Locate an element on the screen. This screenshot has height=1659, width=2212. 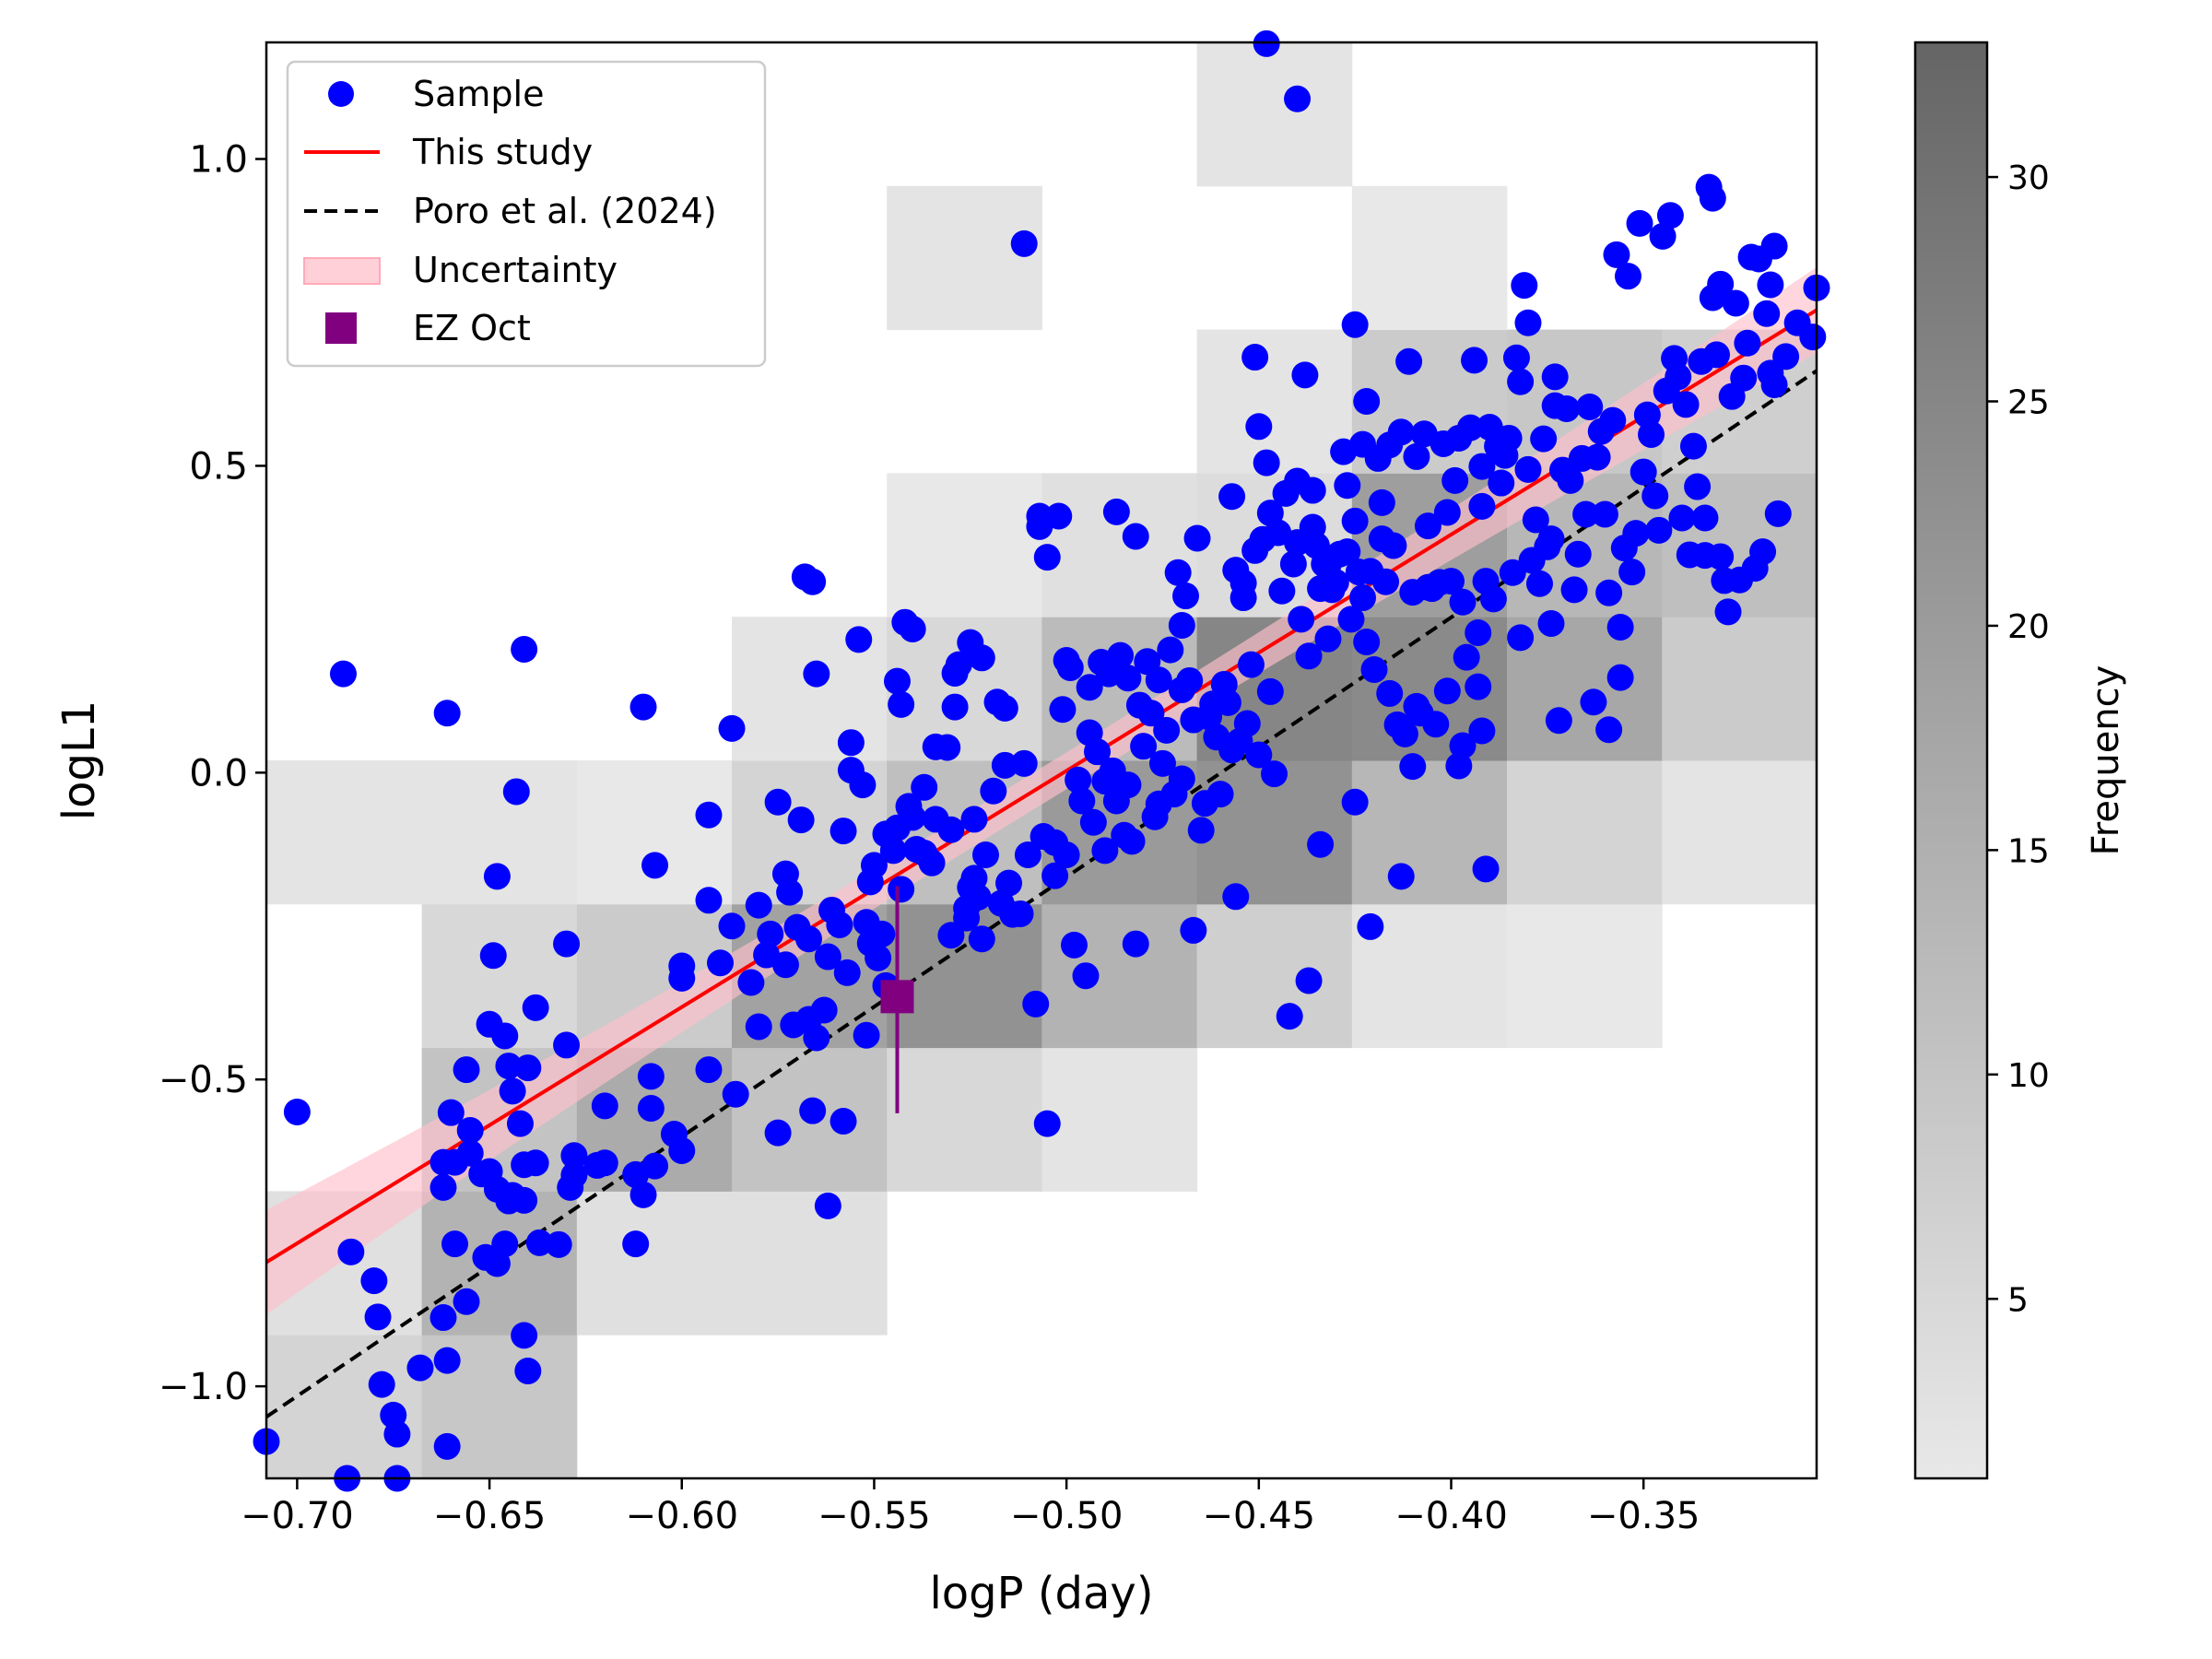
x-tick-label: −0.35 is located at coordinates (1643, 1516).